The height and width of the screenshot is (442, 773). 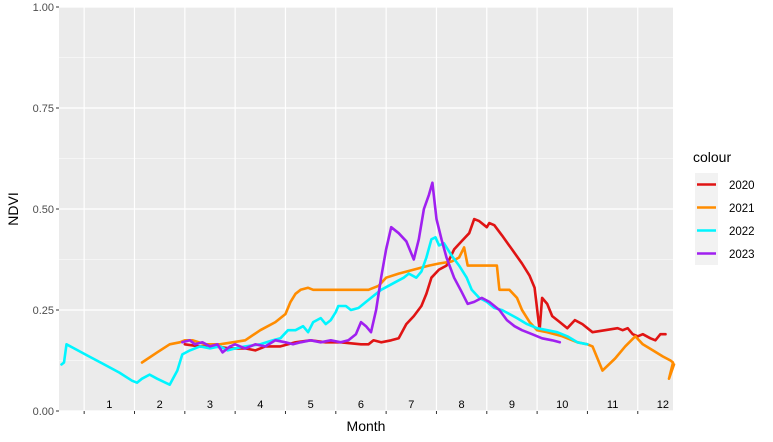 I want to click on month-label: 5, so click(x=311, y=405).